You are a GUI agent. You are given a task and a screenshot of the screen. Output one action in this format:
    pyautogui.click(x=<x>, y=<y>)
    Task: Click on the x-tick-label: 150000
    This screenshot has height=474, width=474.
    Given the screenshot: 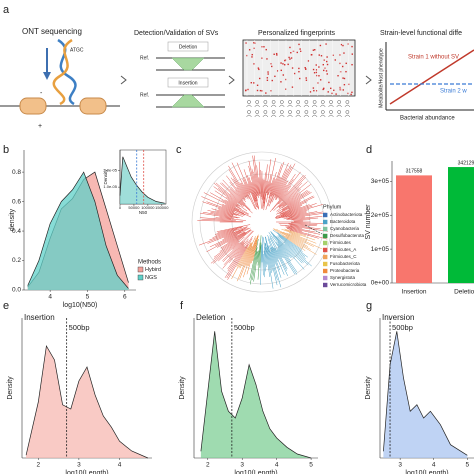 What is the action you would take?
    pyautogui.click(x=162, y=207)
    